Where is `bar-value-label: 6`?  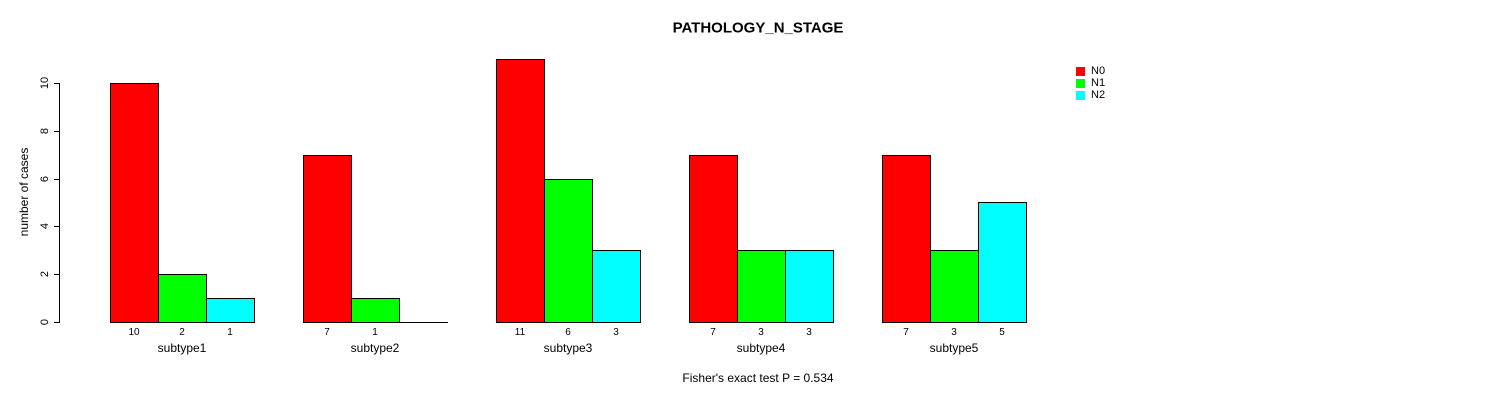
bar-value-label: 6 is located at coordinates (568, 332).